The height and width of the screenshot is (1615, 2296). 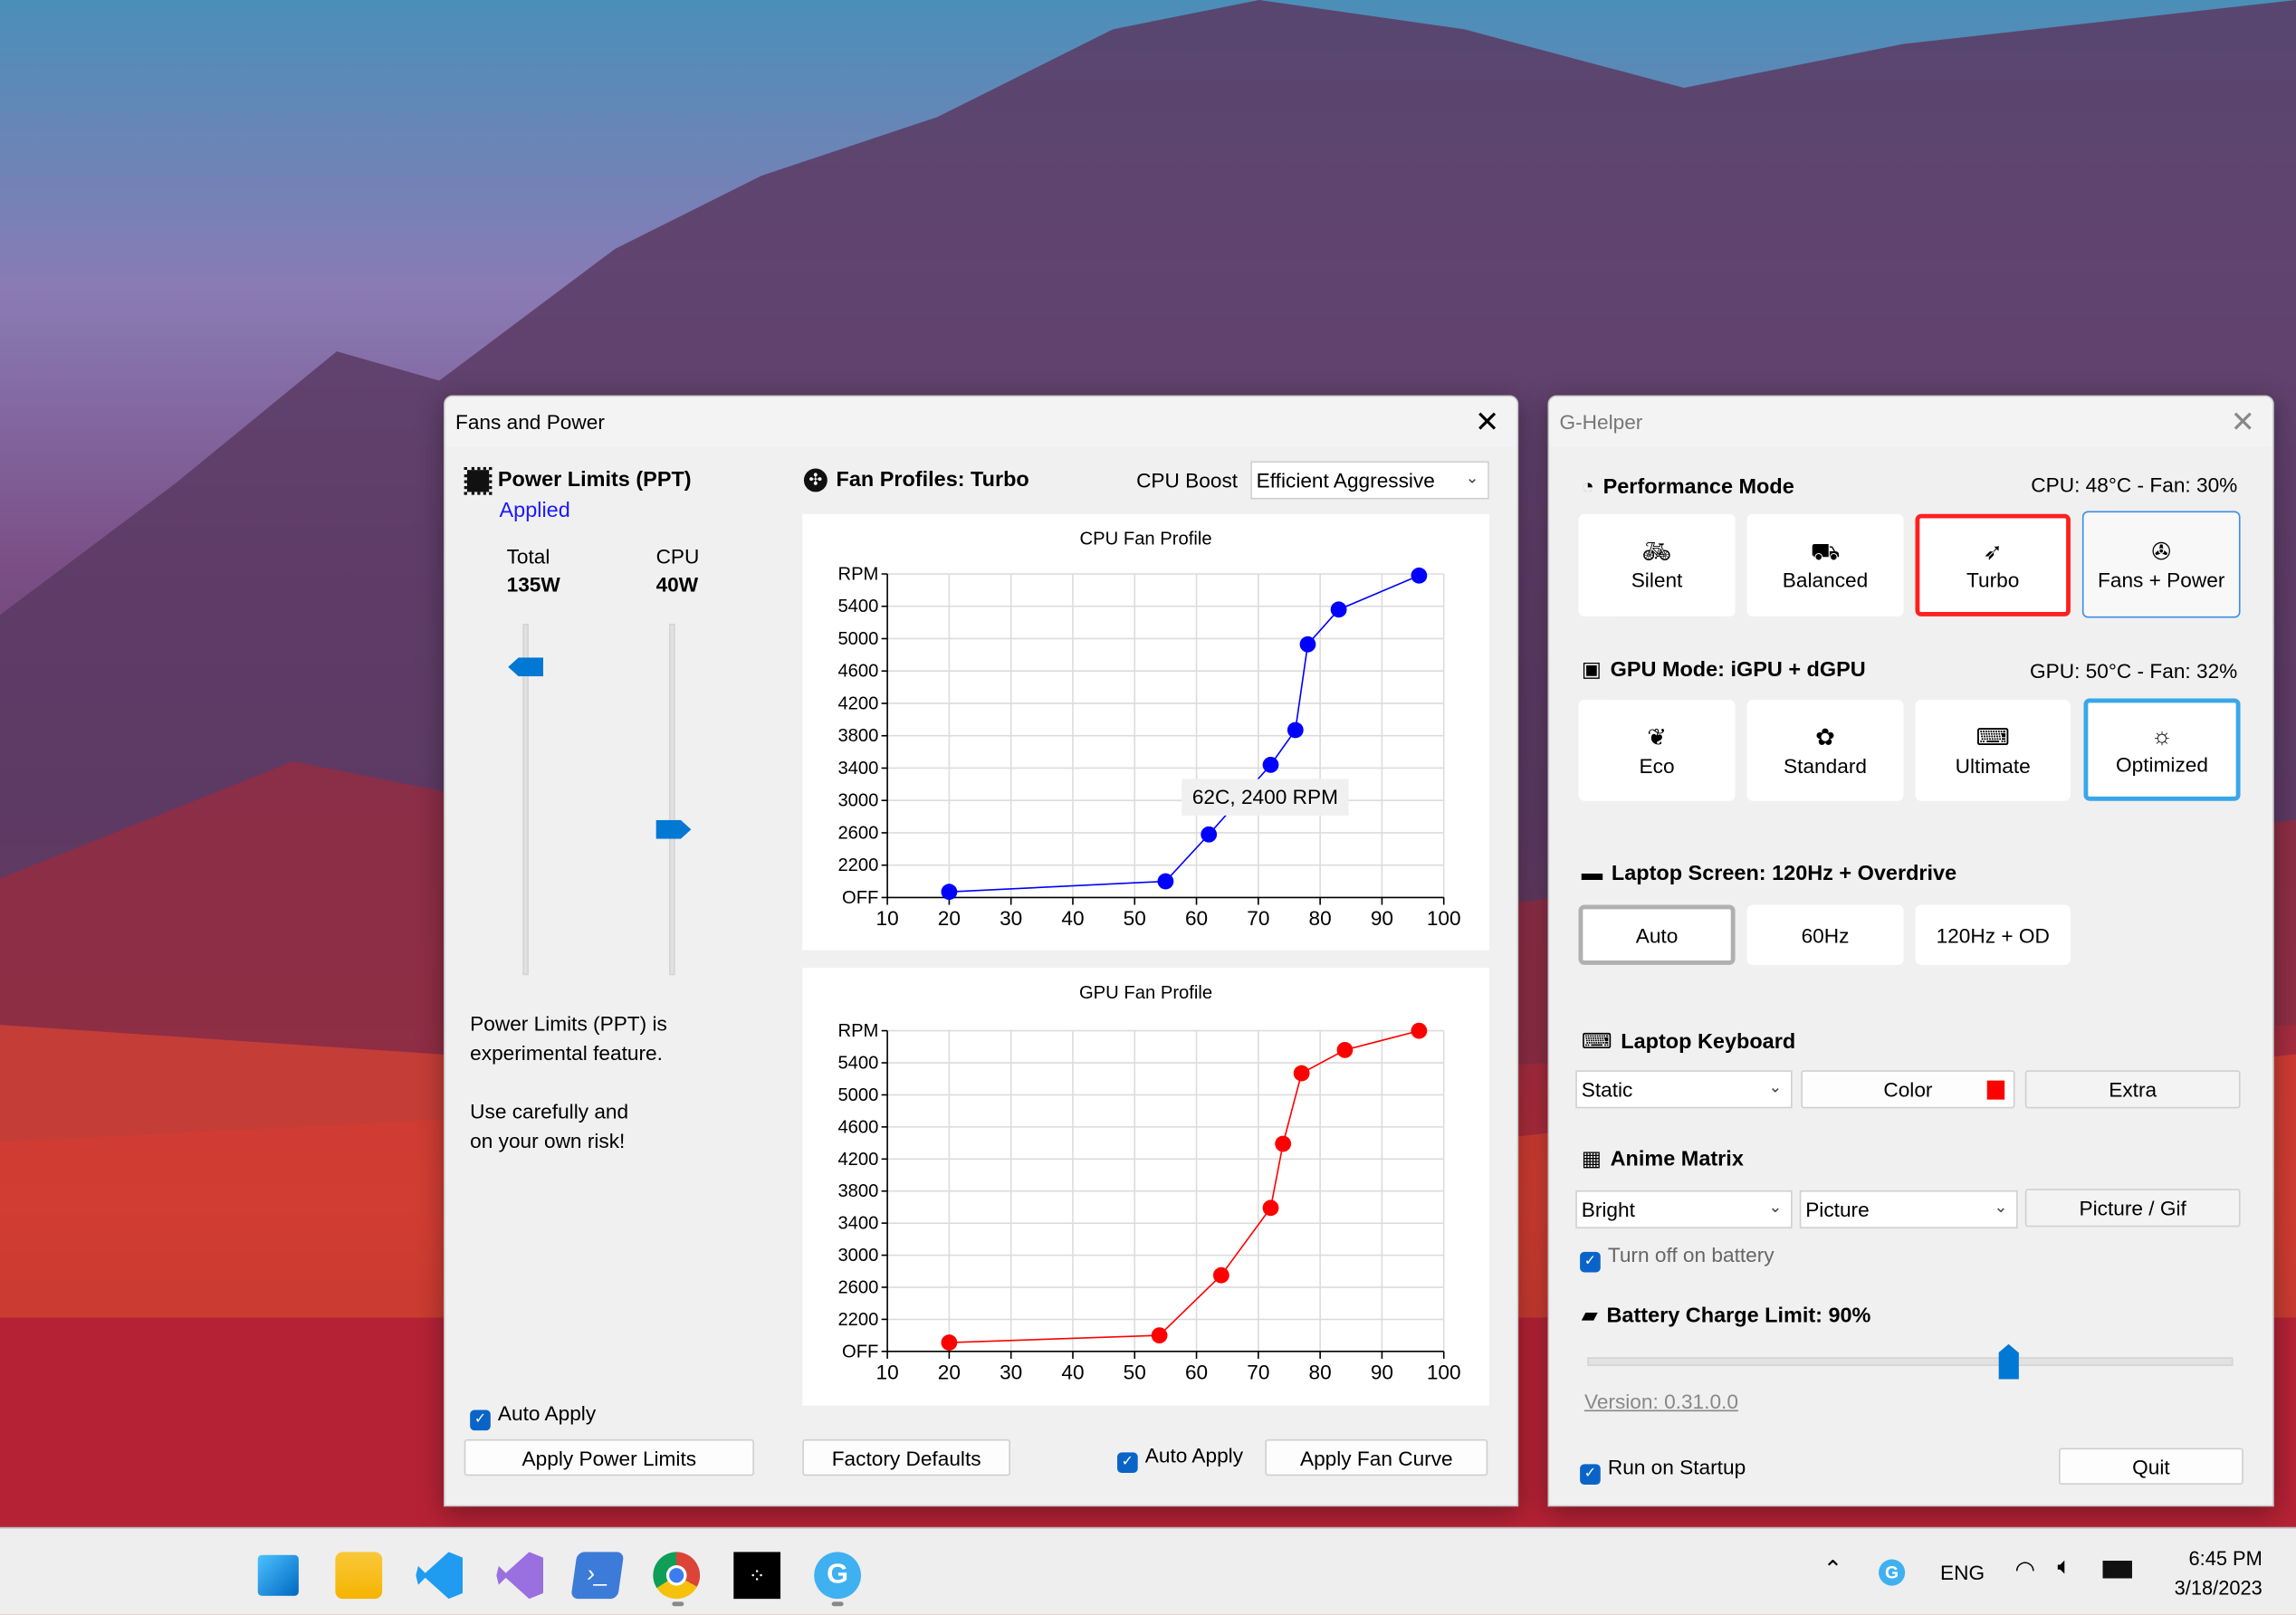 I want to click on vscode-icon, so click(x=440, y=1576).